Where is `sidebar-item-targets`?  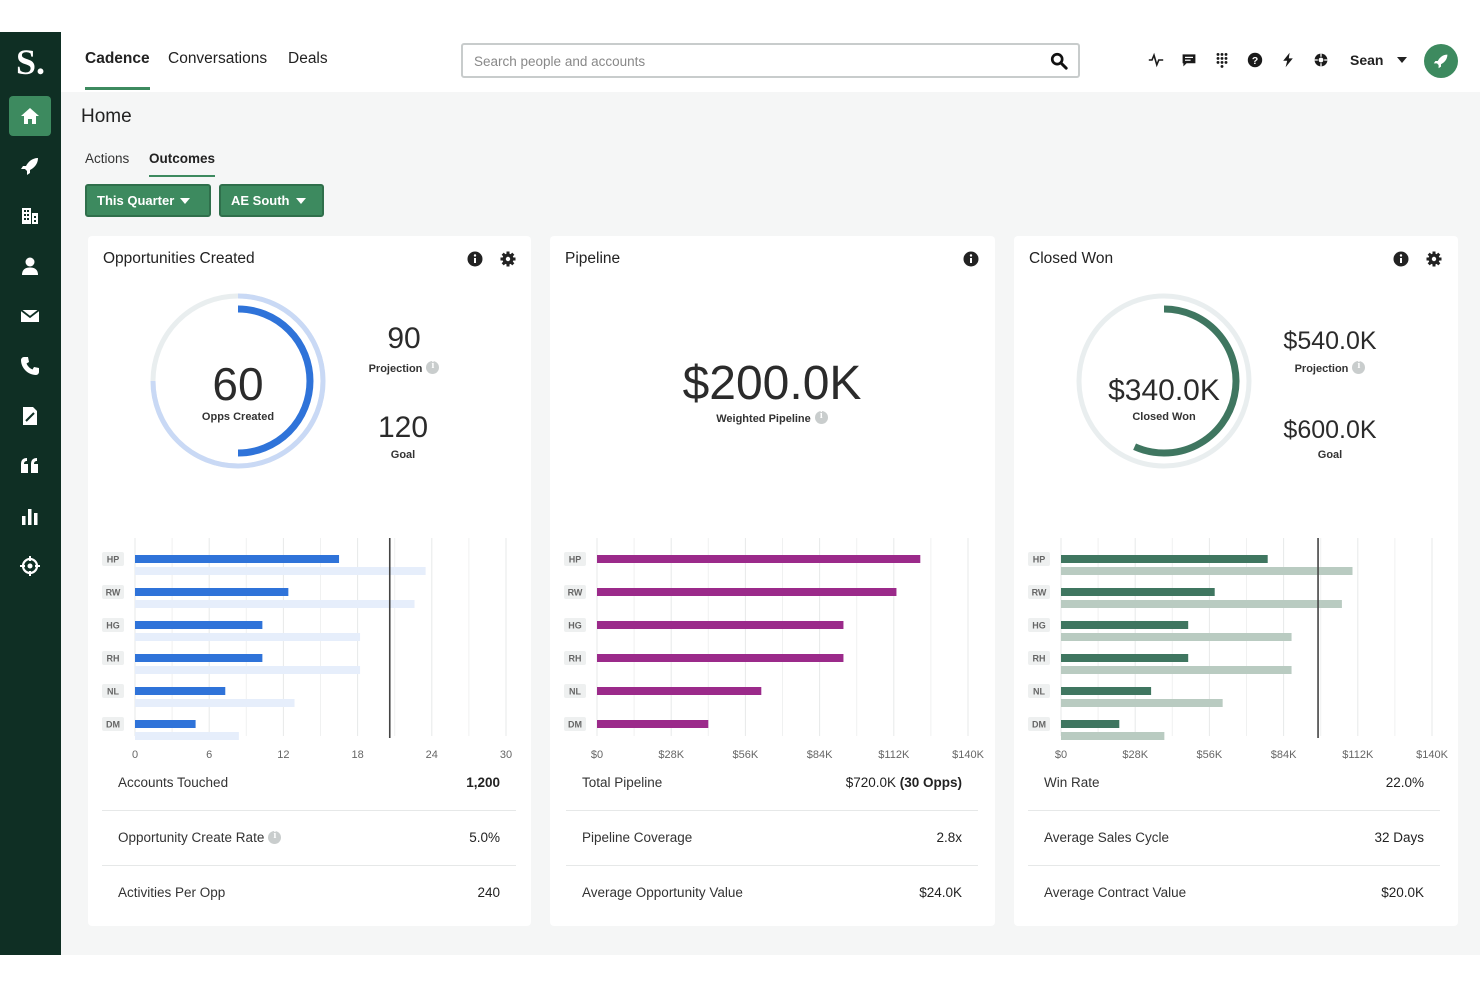 sidebar-item-targets is located at coordinates (30, 566).